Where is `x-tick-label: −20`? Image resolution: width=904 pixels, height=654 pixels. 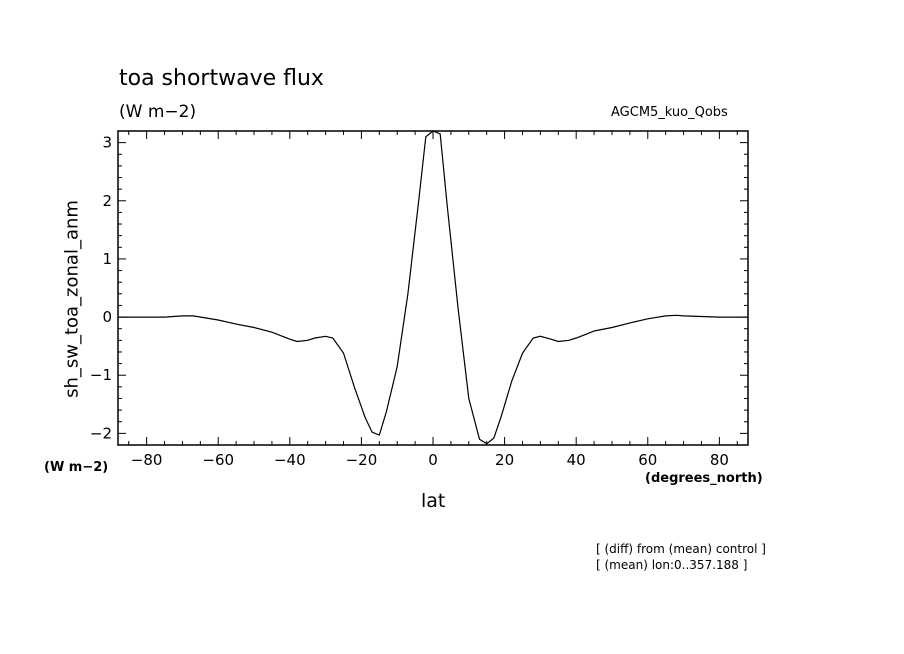 x-tick-label: −20 is located at coordinates (362, 460).